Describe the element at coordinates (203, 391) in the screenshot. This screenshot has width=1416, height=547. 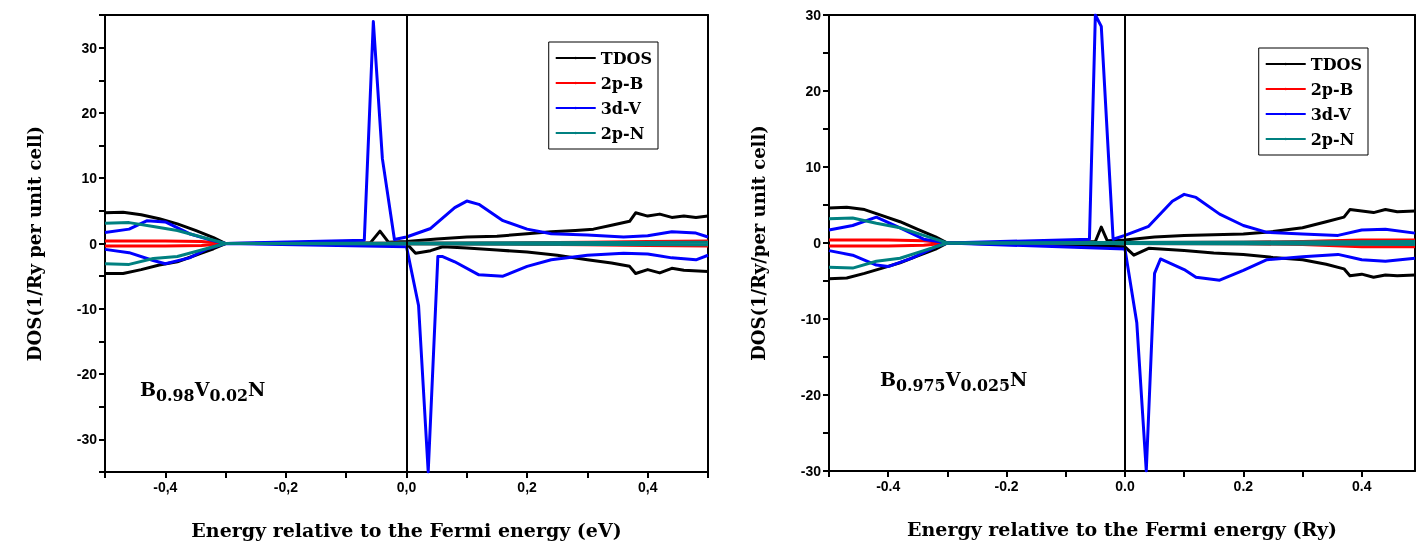
I see `annotation: B$_{0.98}$V$_{0.02}$N` at that location.